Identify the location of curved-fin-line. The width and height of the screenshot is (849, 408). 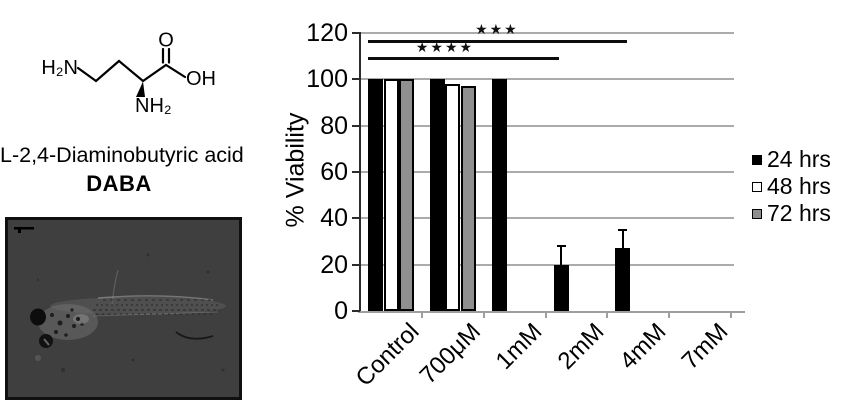
(194, 335).